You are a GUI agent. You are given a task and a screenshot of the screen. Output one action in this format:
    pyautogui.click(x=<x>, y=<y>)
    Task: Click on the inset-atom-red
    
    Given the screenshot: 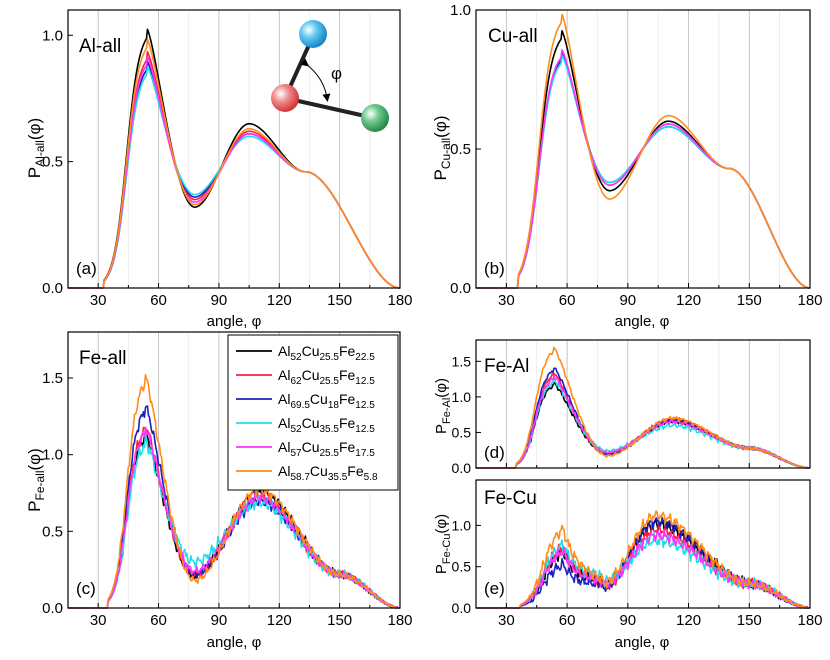 What is the action you would take?
    pyautogui.click(x=285, y=98)
    